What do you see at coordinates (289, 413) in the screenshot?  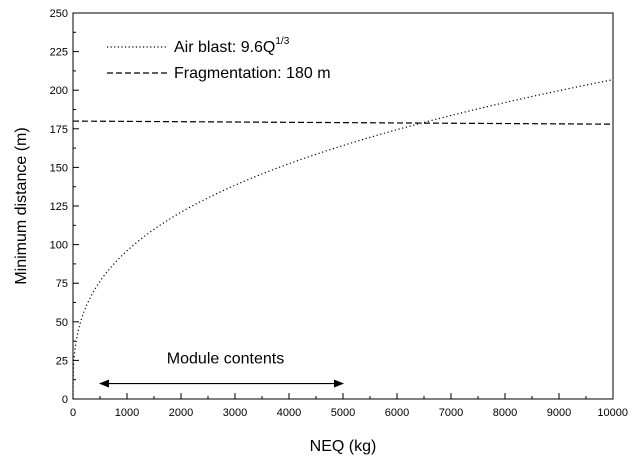 I see `x-tick-label: 4000` at bounding box center [289, 413].